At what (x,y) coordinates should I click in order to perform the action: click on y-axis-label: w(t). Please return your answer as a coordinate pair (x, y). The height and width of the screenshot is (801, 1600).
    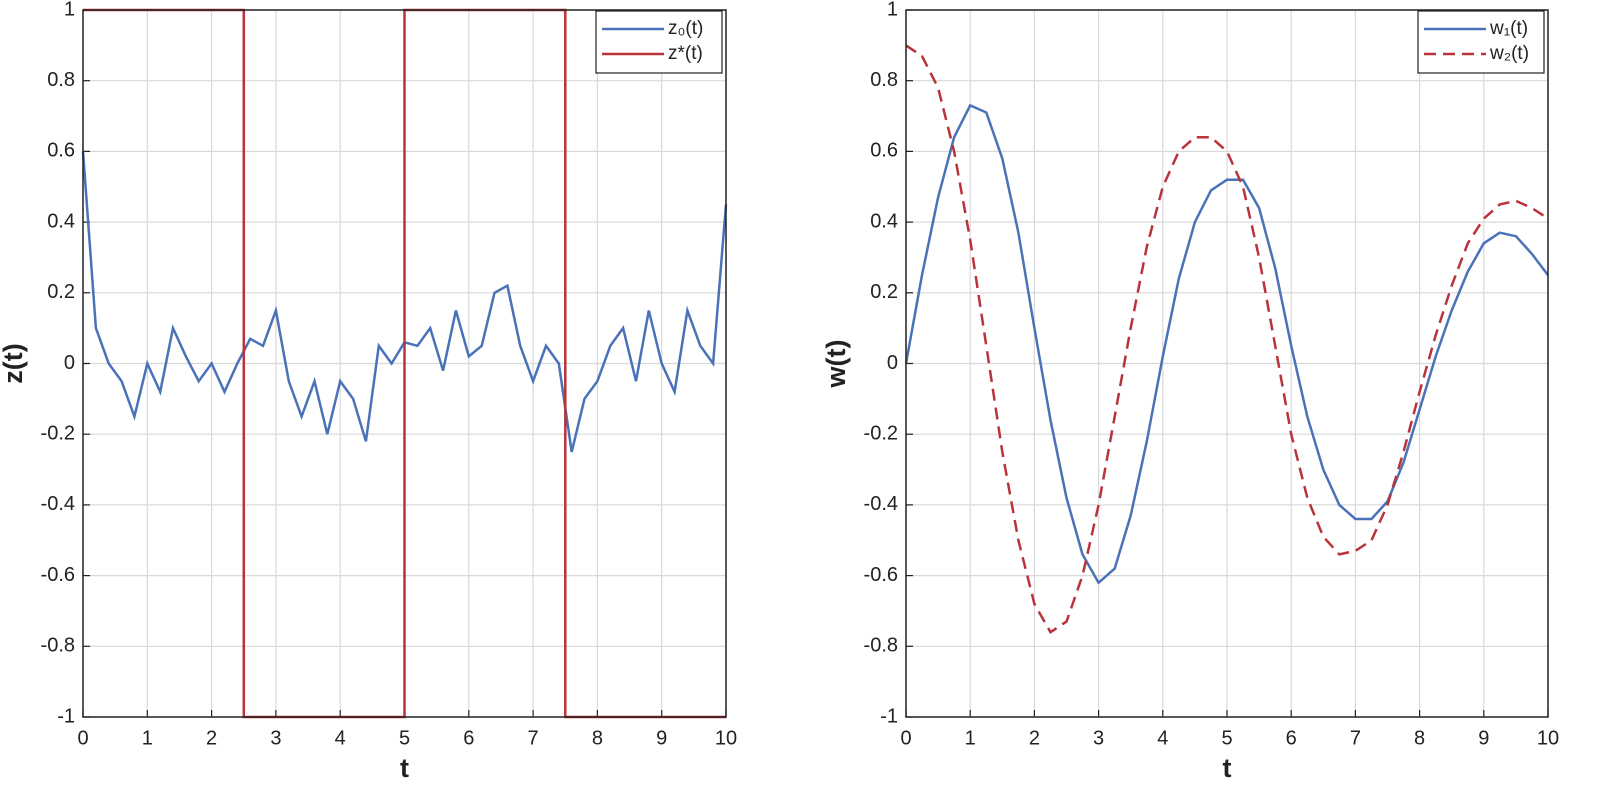
    Looking at the image, I should click on (836, 364).